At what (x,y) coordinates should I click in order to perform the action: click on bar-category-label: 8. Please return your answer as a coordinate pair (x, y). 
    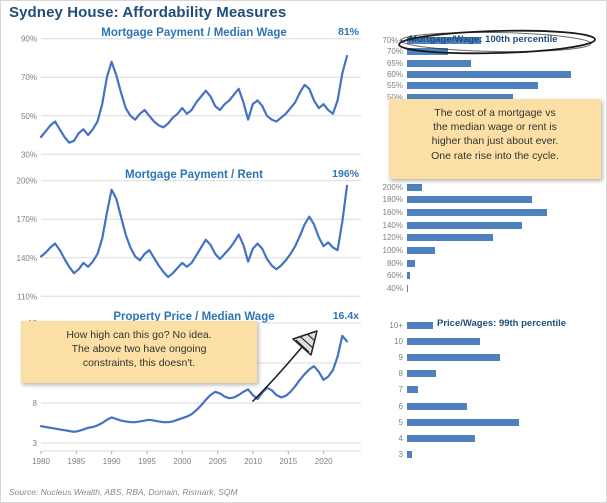
    Looking at the image, I should click on (400, 374).